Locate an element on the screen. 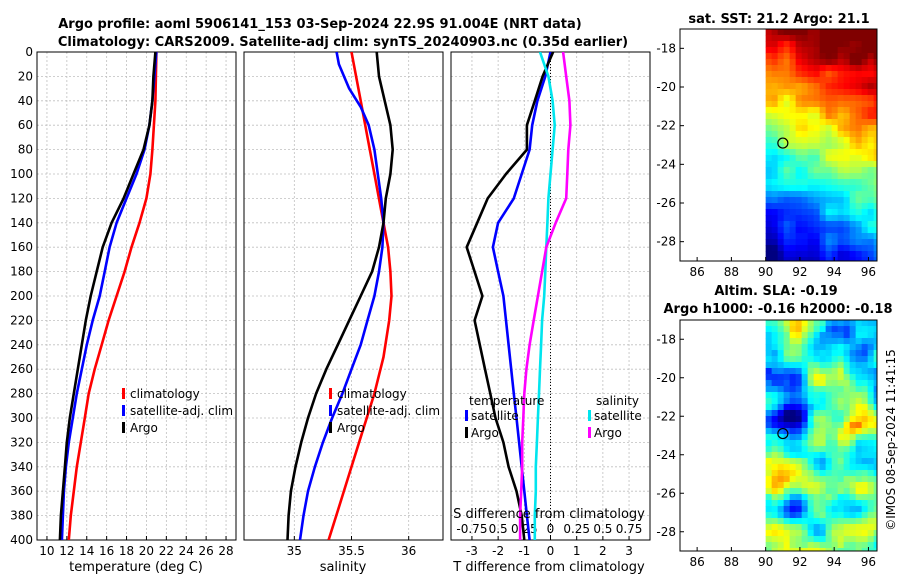 This screenshot has height=580, width=900. legend-swatch is located at coordinates (589, 415).